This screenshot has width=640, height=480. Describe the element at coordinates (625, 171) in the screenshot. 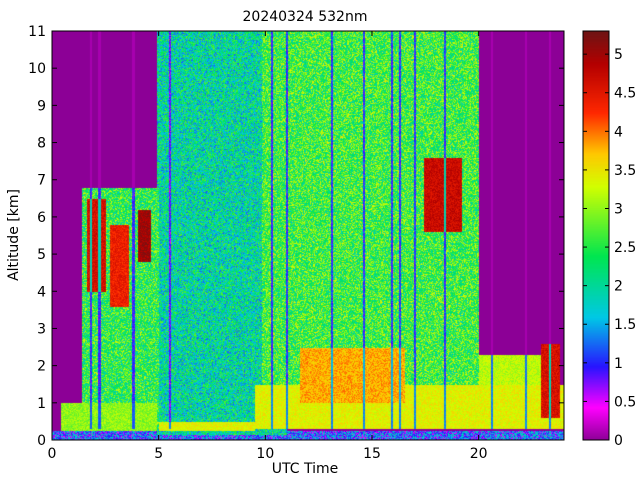

I see `colorbar-tick-label: 3.5` at that location.